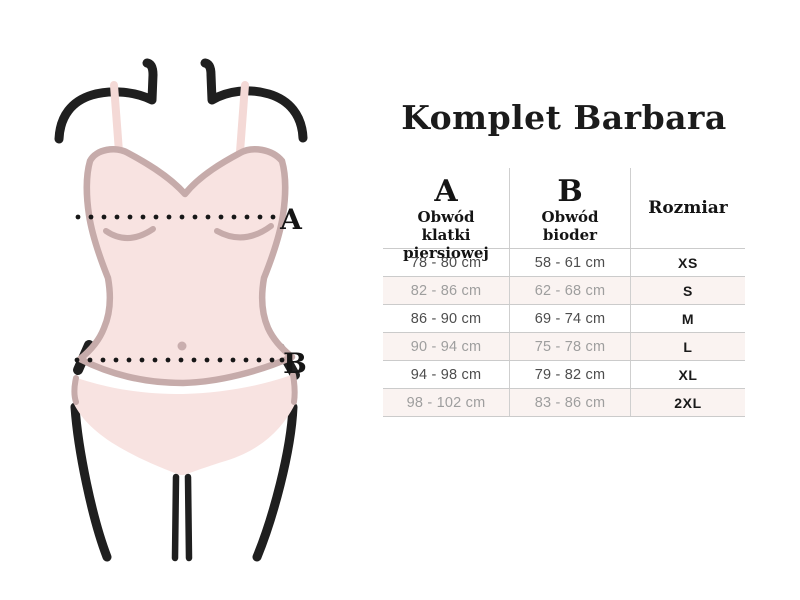 This screenshot has width=800, height=600. Describe the element at coordinates (446, 290) in the screenshot. I see `chest-value: 82 - 86 cm` at that location.